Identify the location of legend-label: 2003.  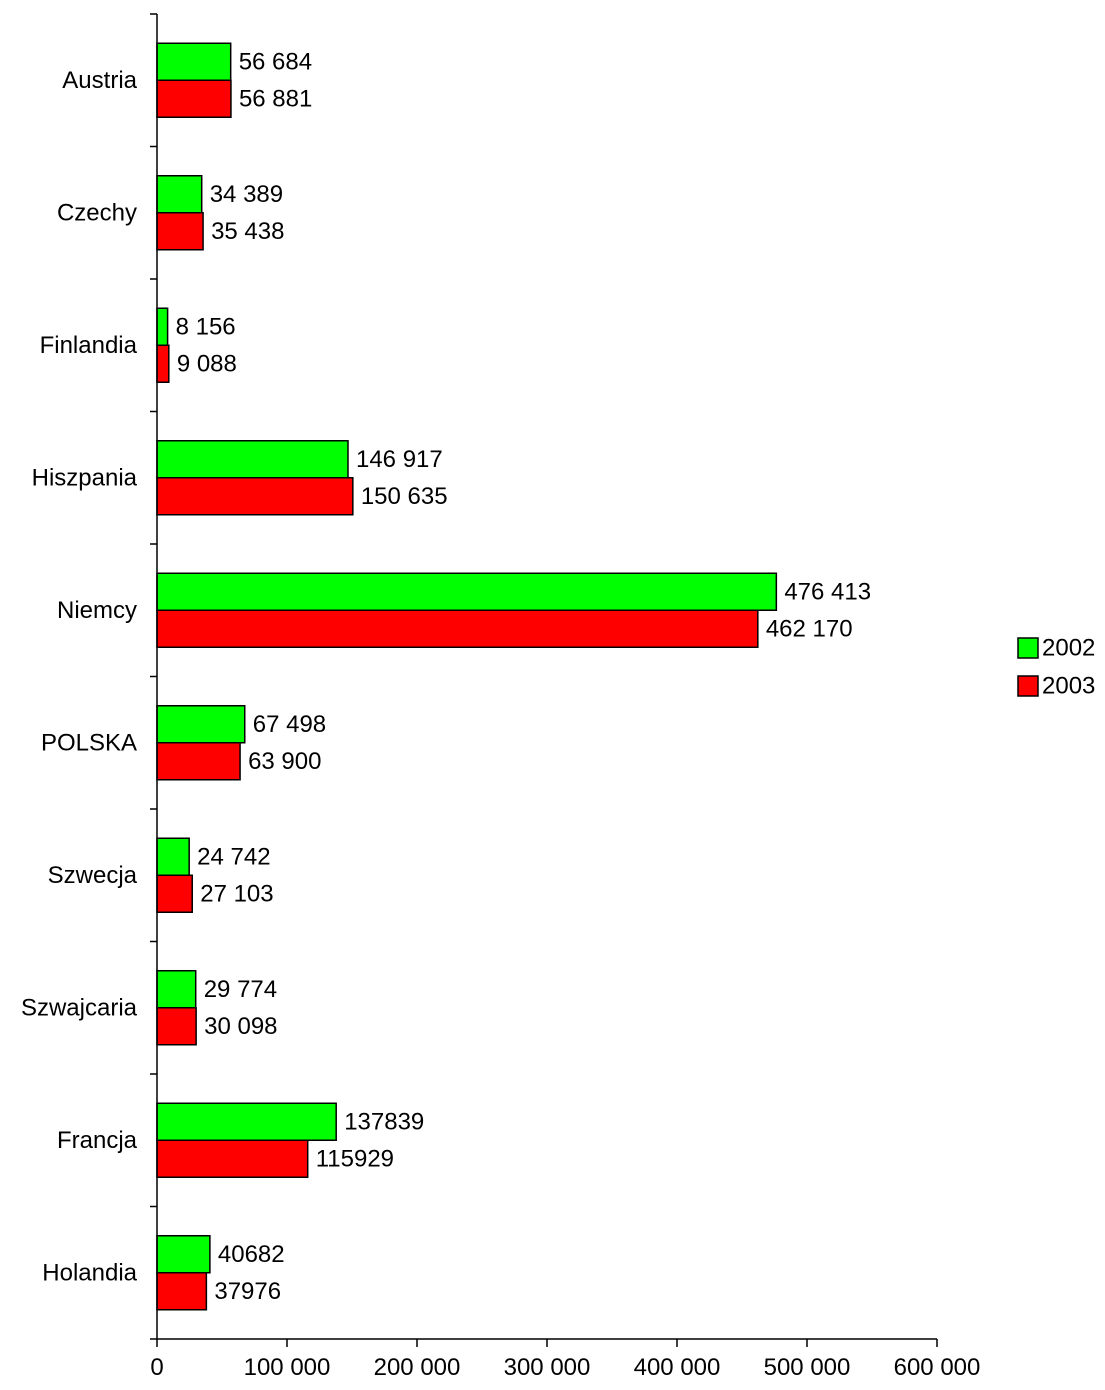
(1068, 686).